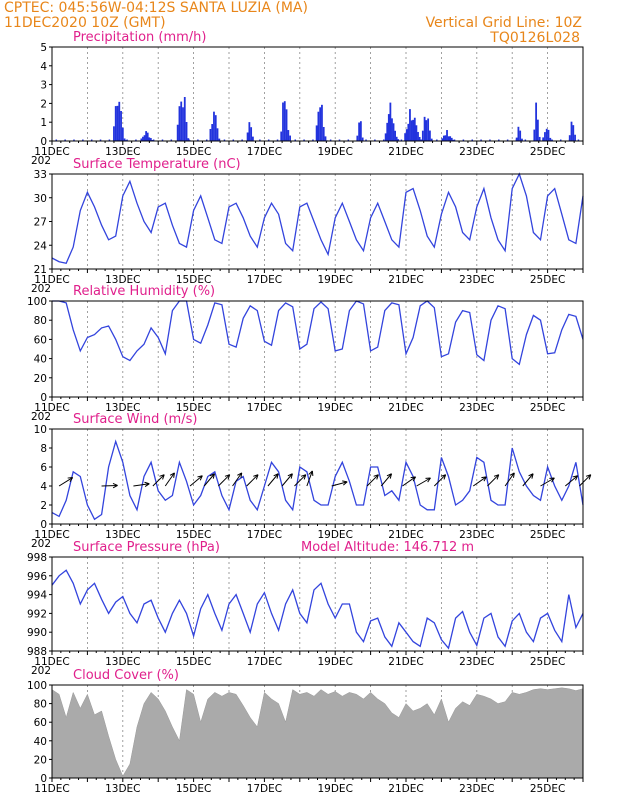 This screenshot has width=618, height=800. I want to click on pressure-ytick-label: 992, so click(37, 614).